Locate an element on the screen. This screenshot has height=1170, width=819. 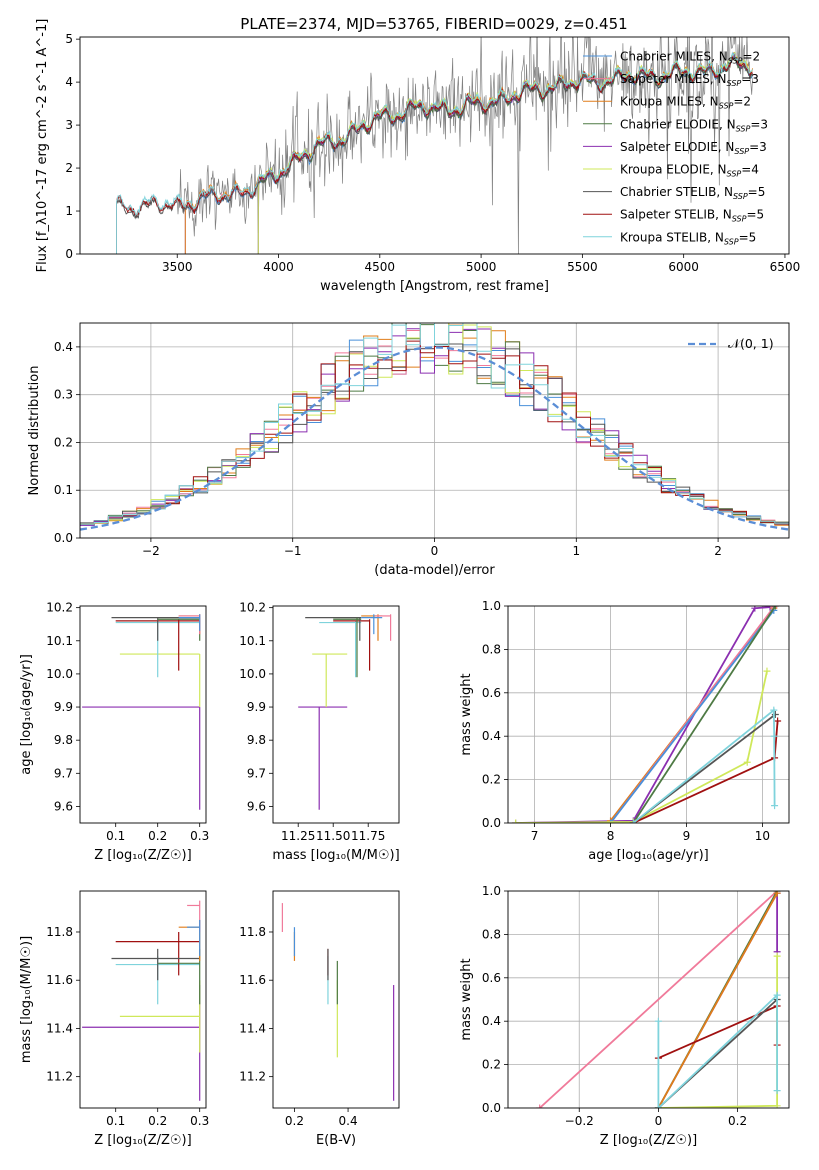
x-axis-label: mass [log₁₀(M/M☉)] is located at coordinates (335, 855).